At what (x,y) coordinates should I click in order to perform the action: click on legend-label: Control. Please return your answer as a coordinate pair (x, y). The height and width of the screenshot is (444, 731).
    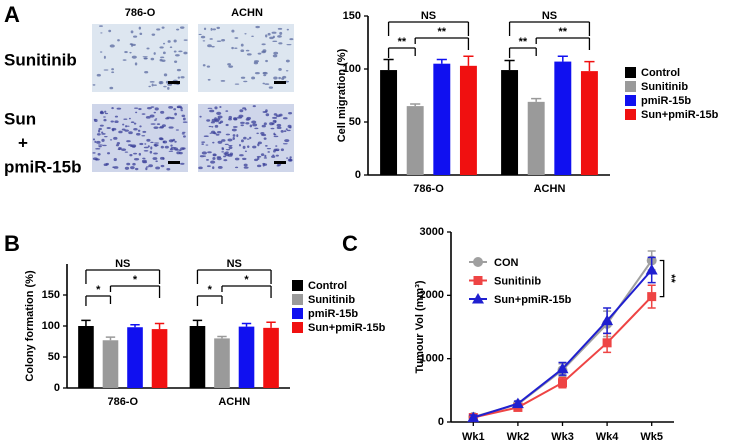
    Looking at the image, I should click on (327, 286).